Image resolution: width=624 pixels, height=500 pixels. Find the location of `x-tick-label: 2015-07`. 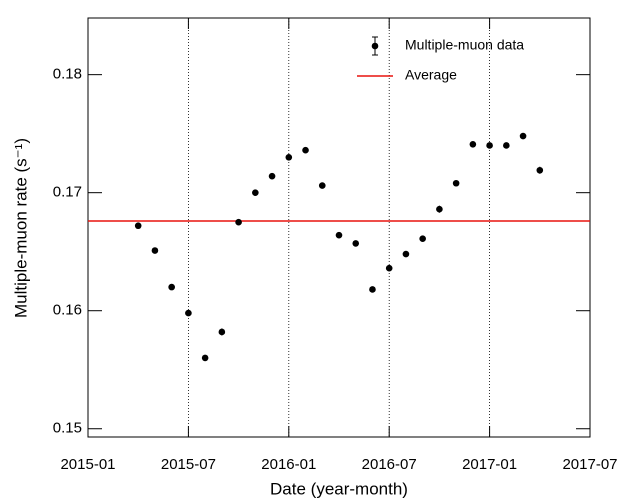

x-tick-label: 2015-07 is located at coordinates (188, 464).